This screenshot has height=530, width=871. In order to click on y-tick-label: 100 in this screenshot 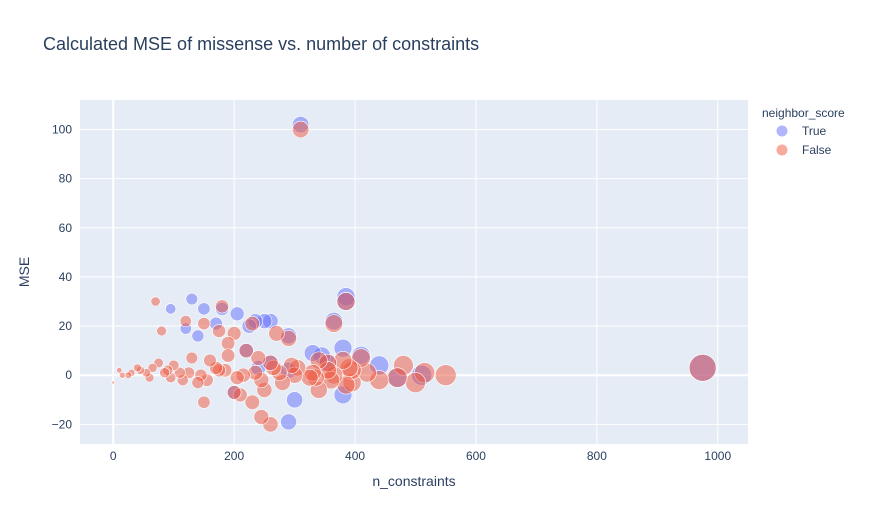, I will do `click(62, 129)`.